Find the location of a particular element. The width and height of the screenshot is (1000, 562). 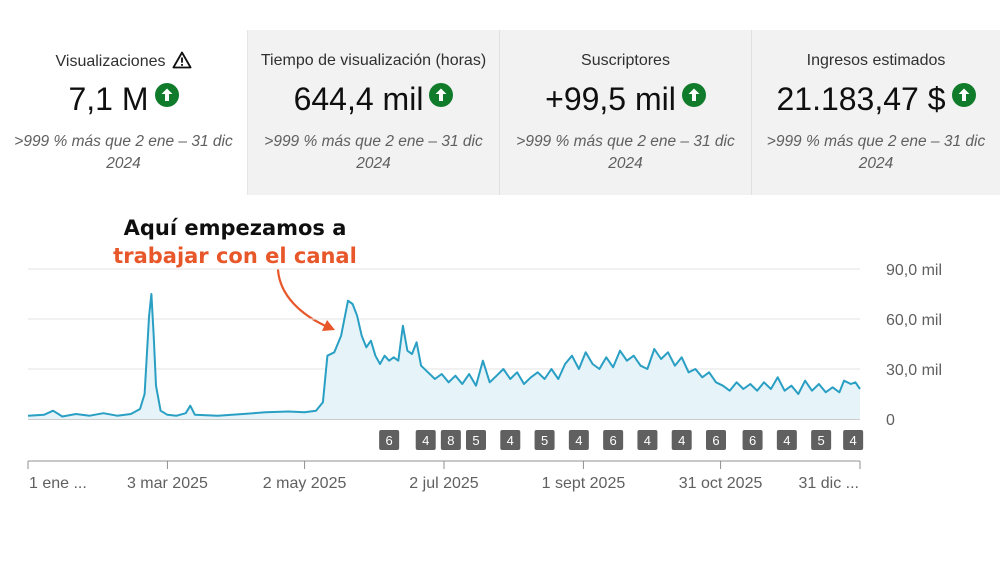

x-tick-label: 2 jul 2025 is located at coordinates (443, 483).